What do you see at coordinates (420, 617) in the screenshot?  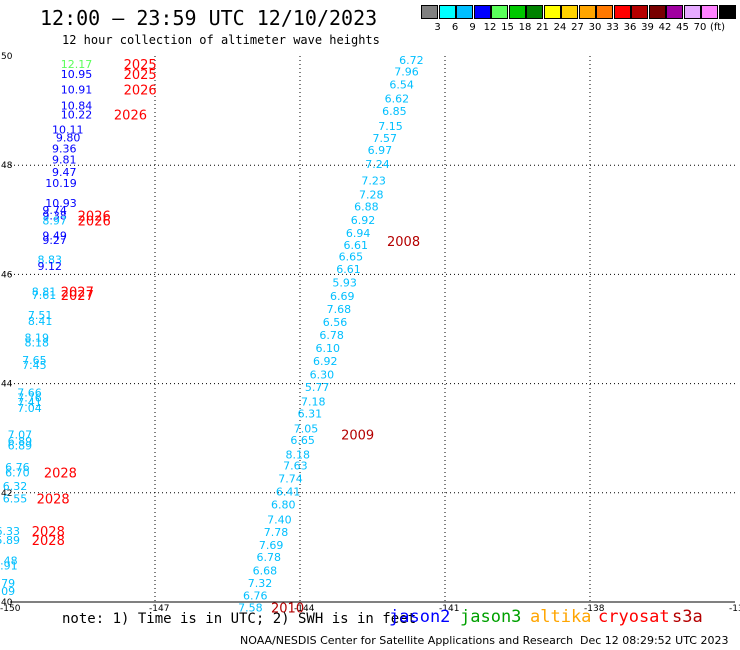 I see `satellite-jason2: jason2` at bounding box center [420, 617].